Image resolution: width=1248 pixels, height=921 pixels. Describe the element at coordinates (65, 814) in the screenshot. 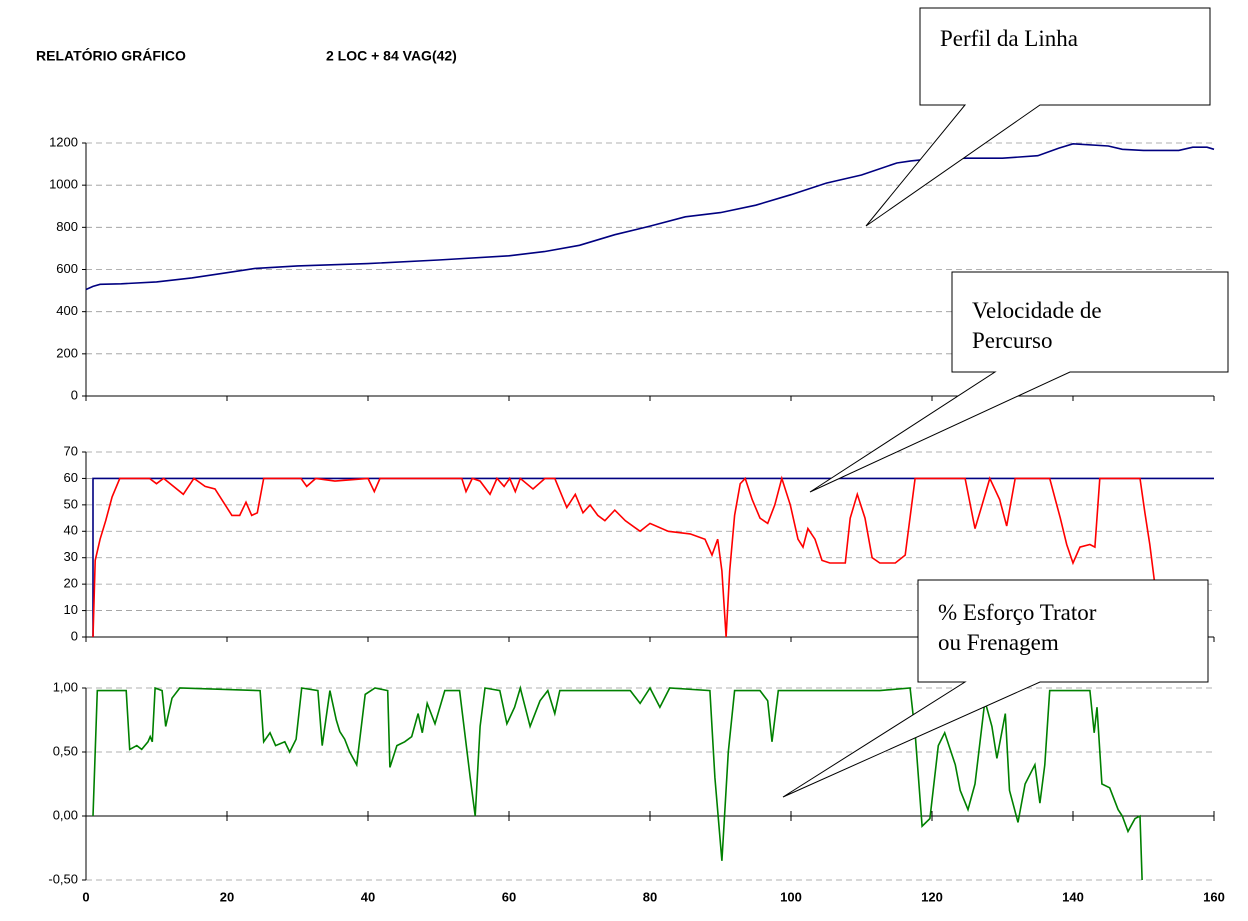

I see `y-tick-label: 0,00` at that location.